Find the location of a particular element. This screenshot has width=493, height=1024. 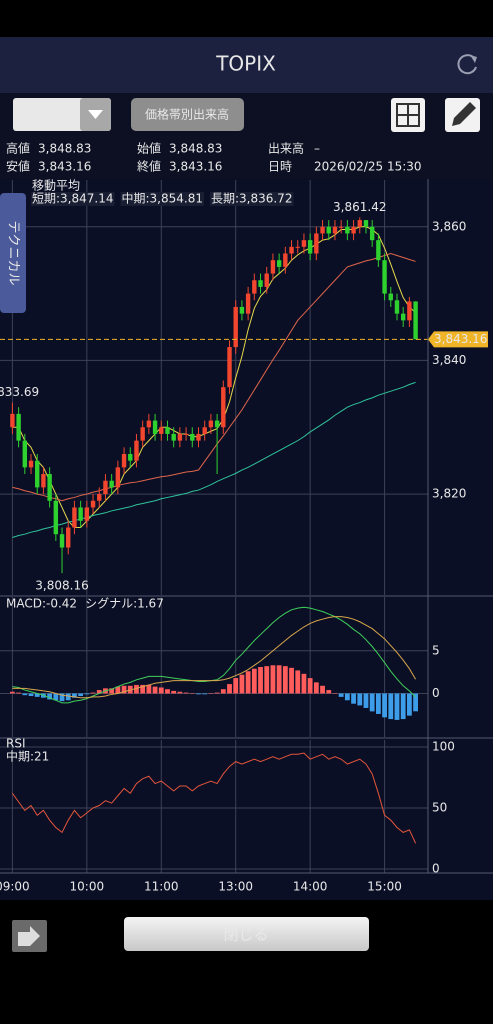

info-value: – is located at coordinates (317, 149).